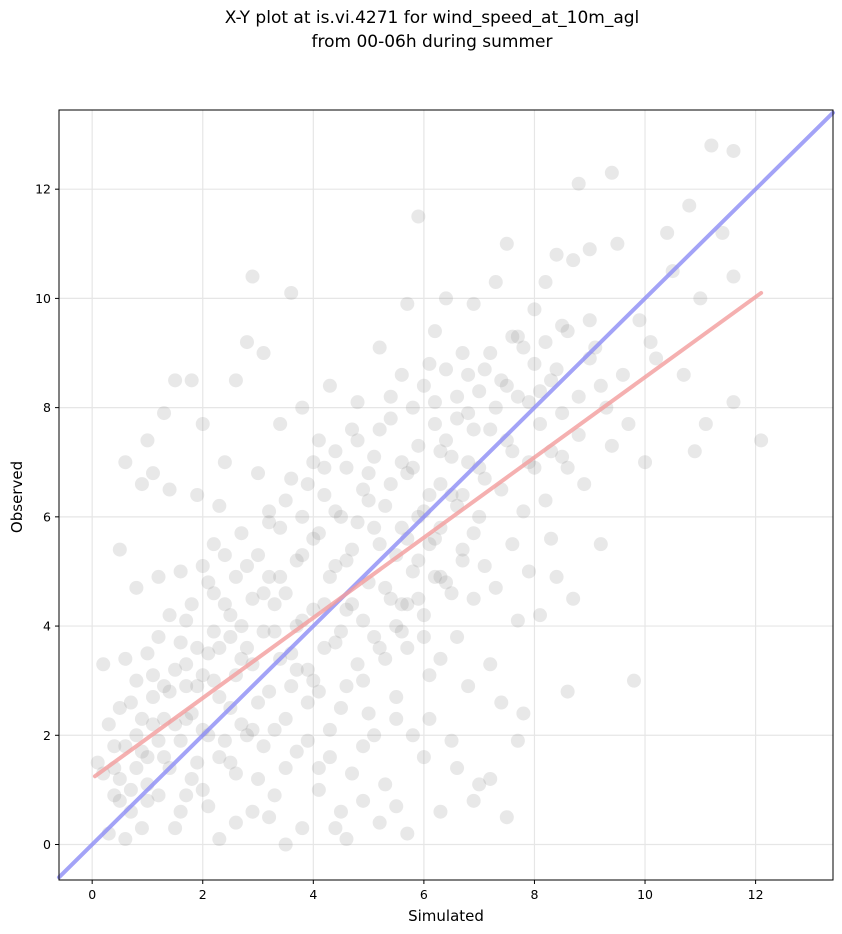  I want to click on x-tick-label: 12, so click(756, 894).